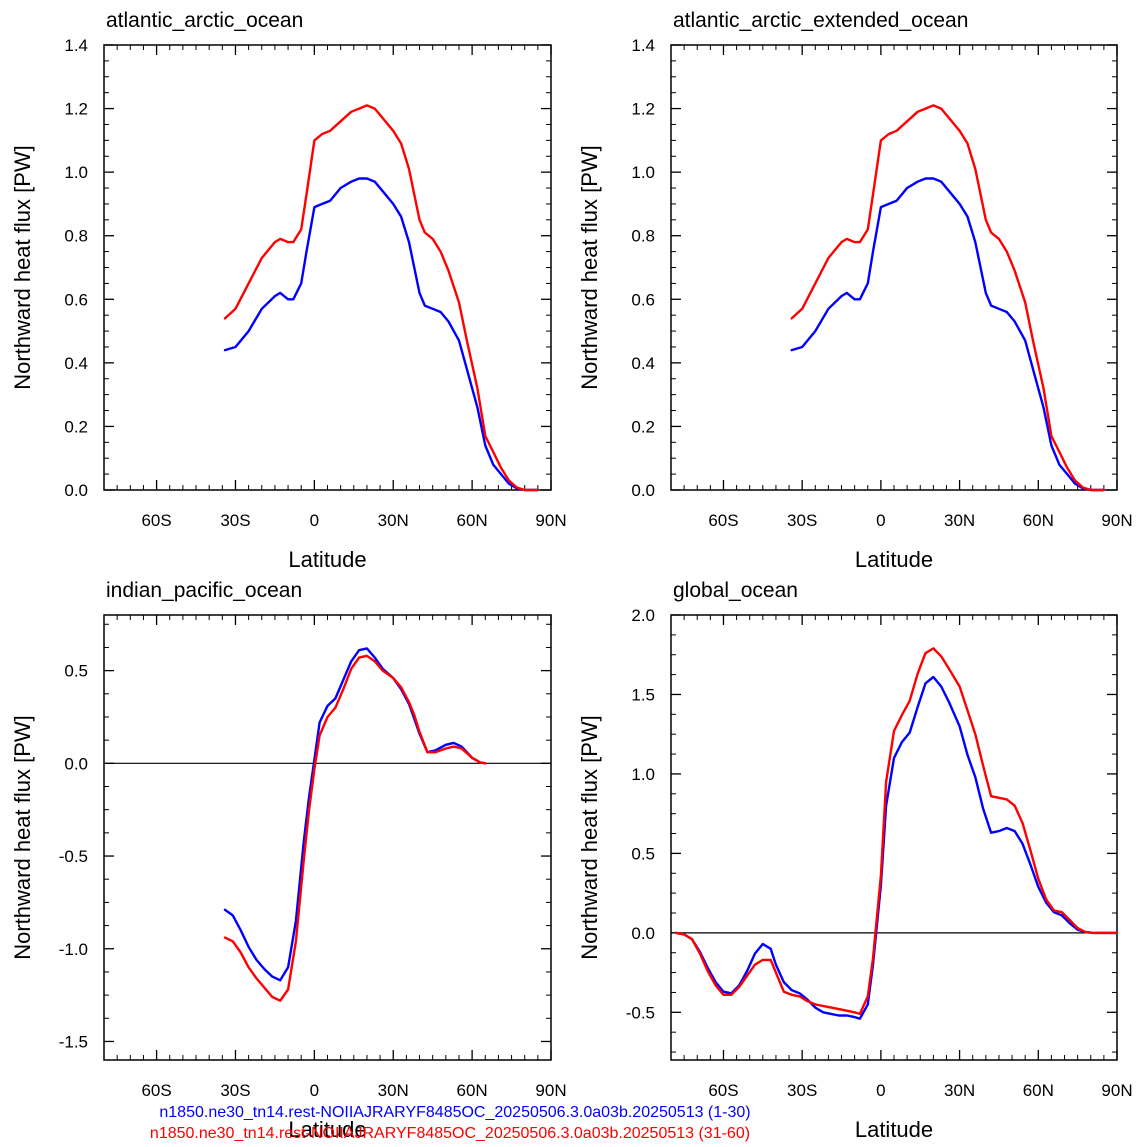 The width and height of the screenshot is (1147, 1147). Describe the element at coordinates (204, 20) in the screenshot. I see `panel-title: atlantic_arctic_ocean` at that location.